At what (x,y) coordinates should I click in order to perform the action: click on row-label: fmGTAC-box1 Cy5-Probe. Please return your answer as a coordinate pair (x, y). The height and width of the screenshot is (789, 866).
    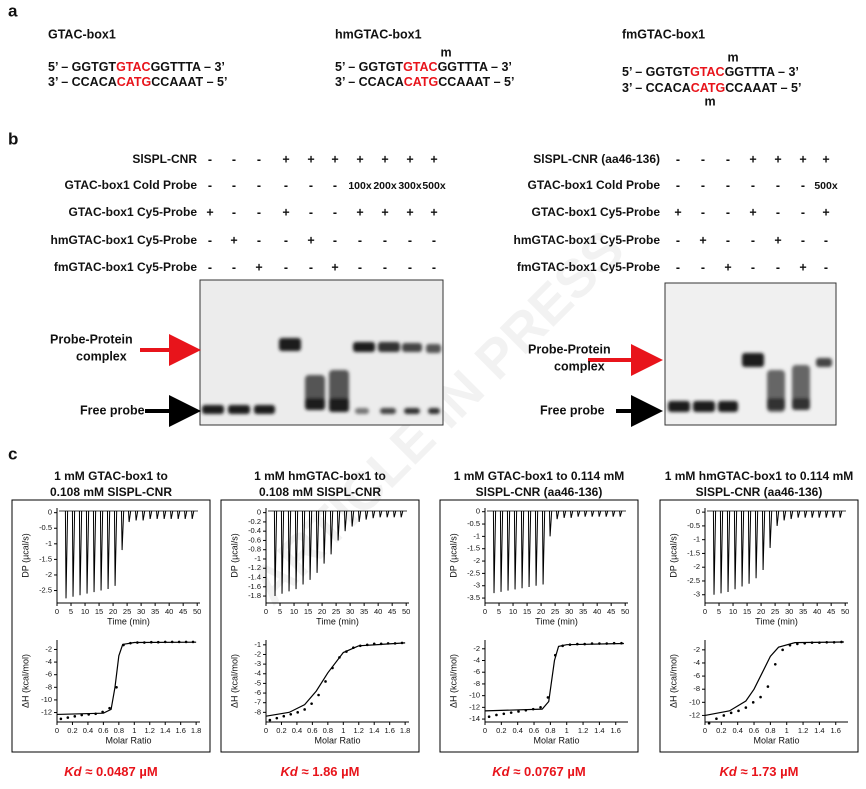
    Looking at the image, I should click on (588, 267).